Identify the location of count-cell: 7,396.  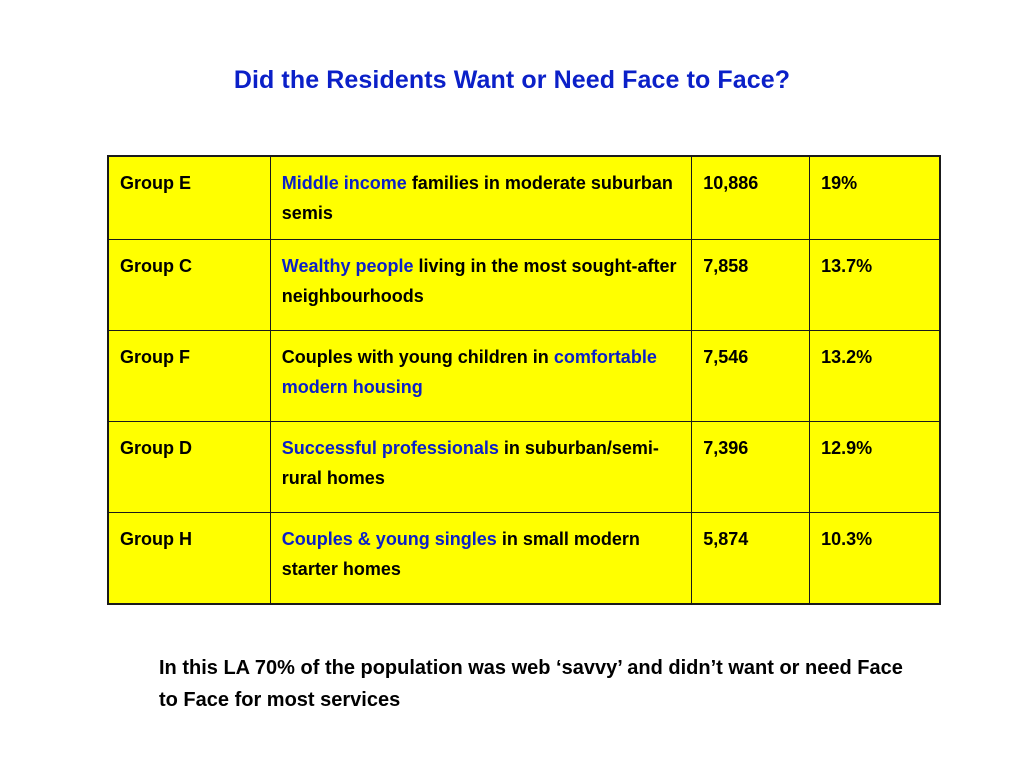
(751, 467).